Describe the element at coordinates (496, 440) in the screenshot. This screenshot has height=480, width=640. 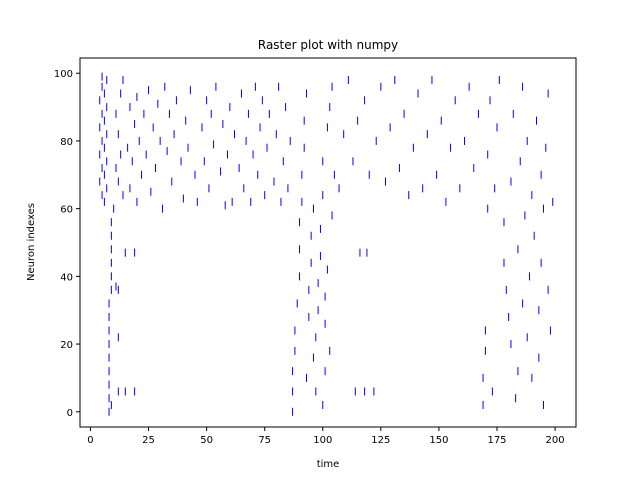
I see `x-tick-label: 175` at that location.